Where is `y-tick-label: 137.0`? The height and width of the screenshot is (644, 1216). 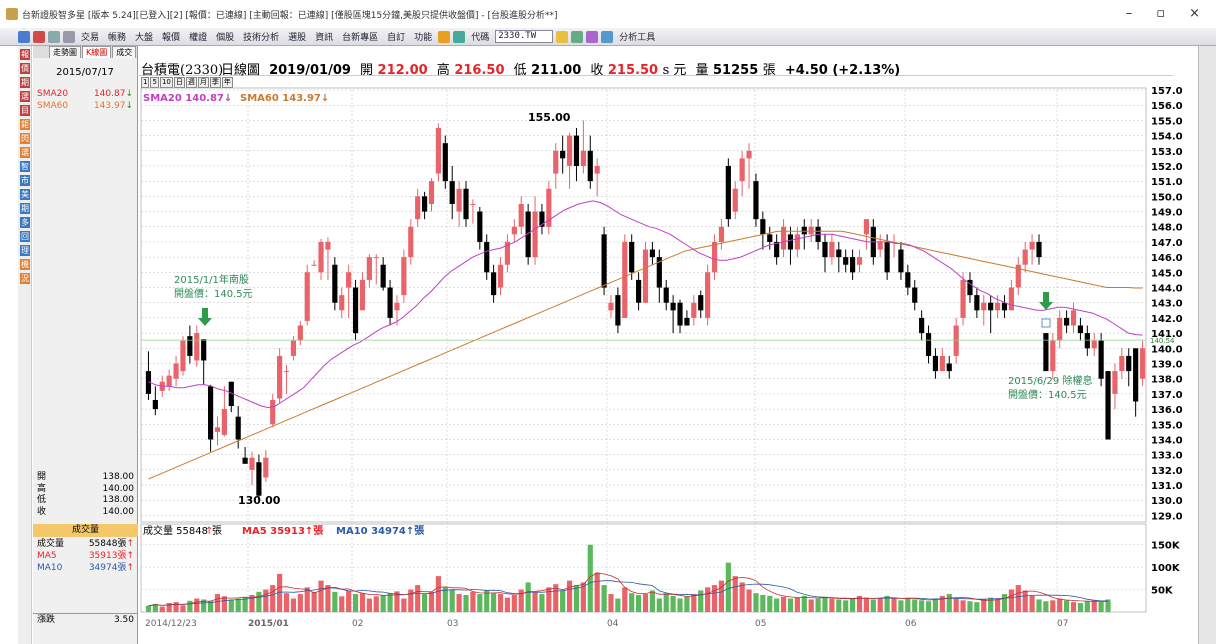 y-tick-label: 137.0 is located at coordinates (1167, 395).